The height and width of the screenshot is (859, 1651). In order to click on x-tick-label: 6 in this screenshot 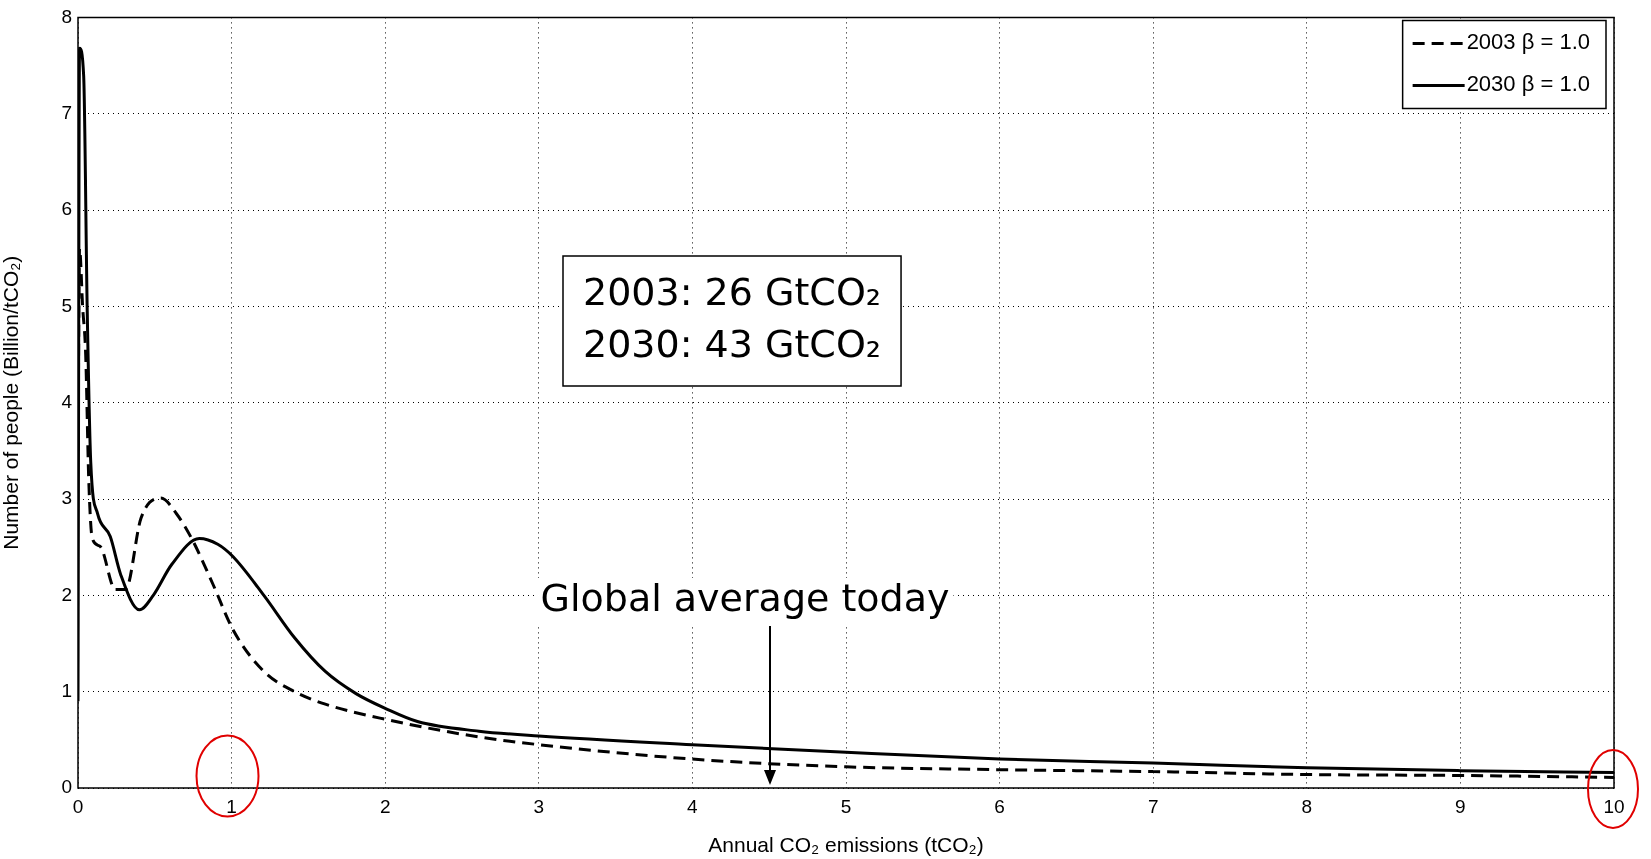, I will do `click(999, 806)`.